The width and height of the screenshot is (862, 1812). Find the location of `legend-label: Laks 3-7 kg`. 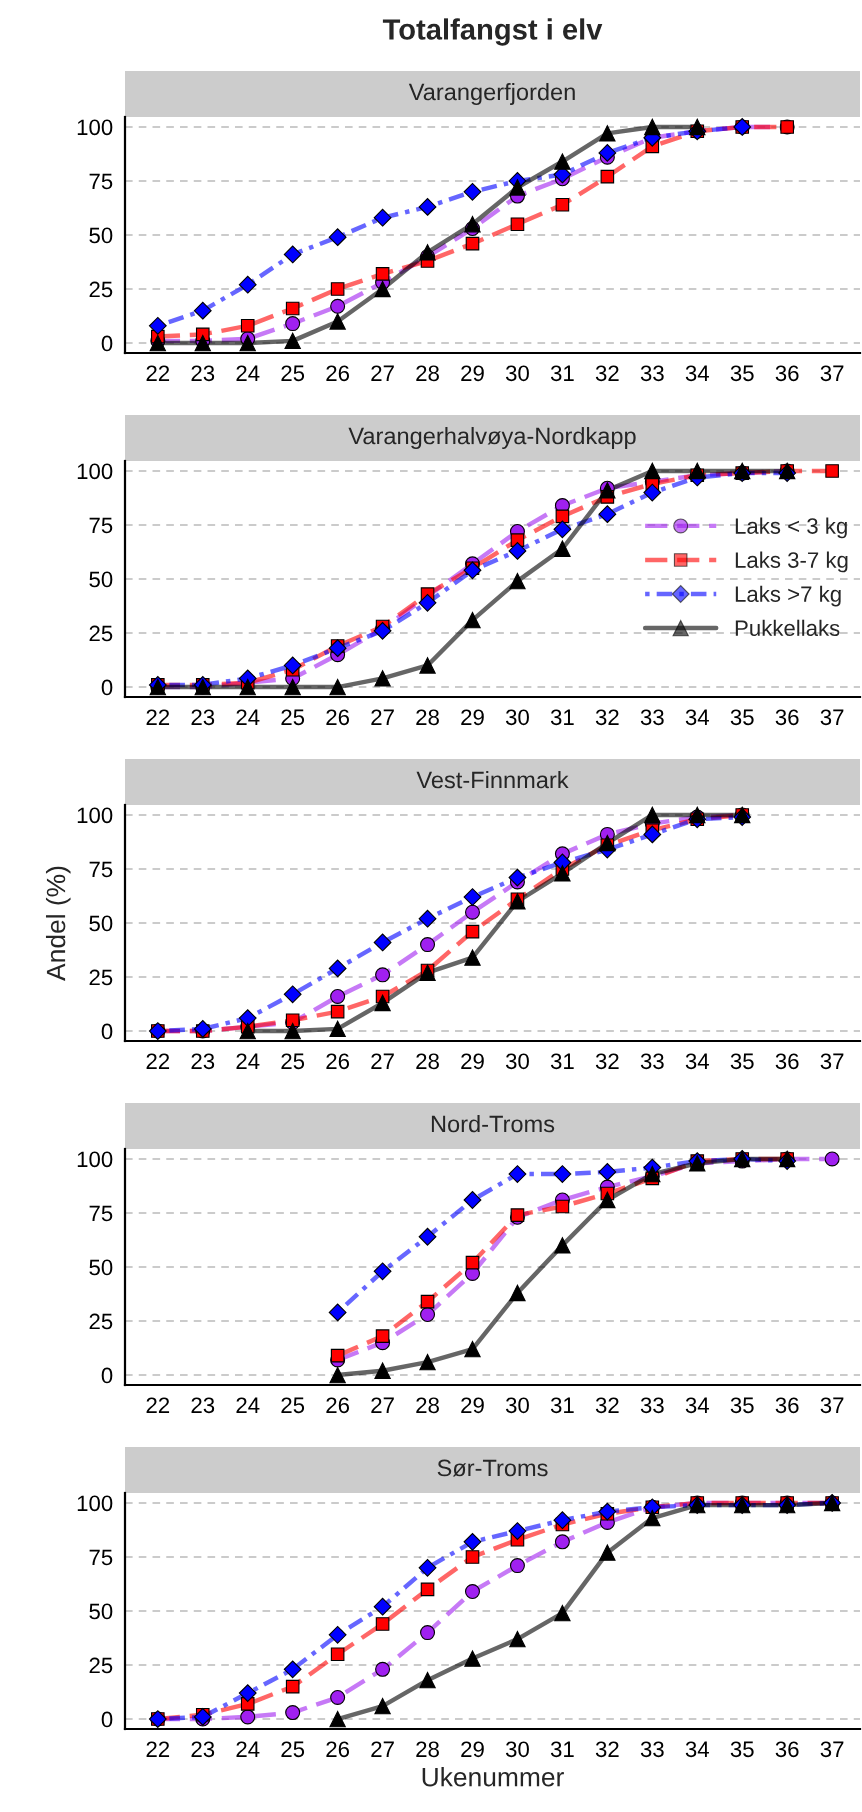

legend-label: Laks 3-7 kg is located at coordinates (791, 562).